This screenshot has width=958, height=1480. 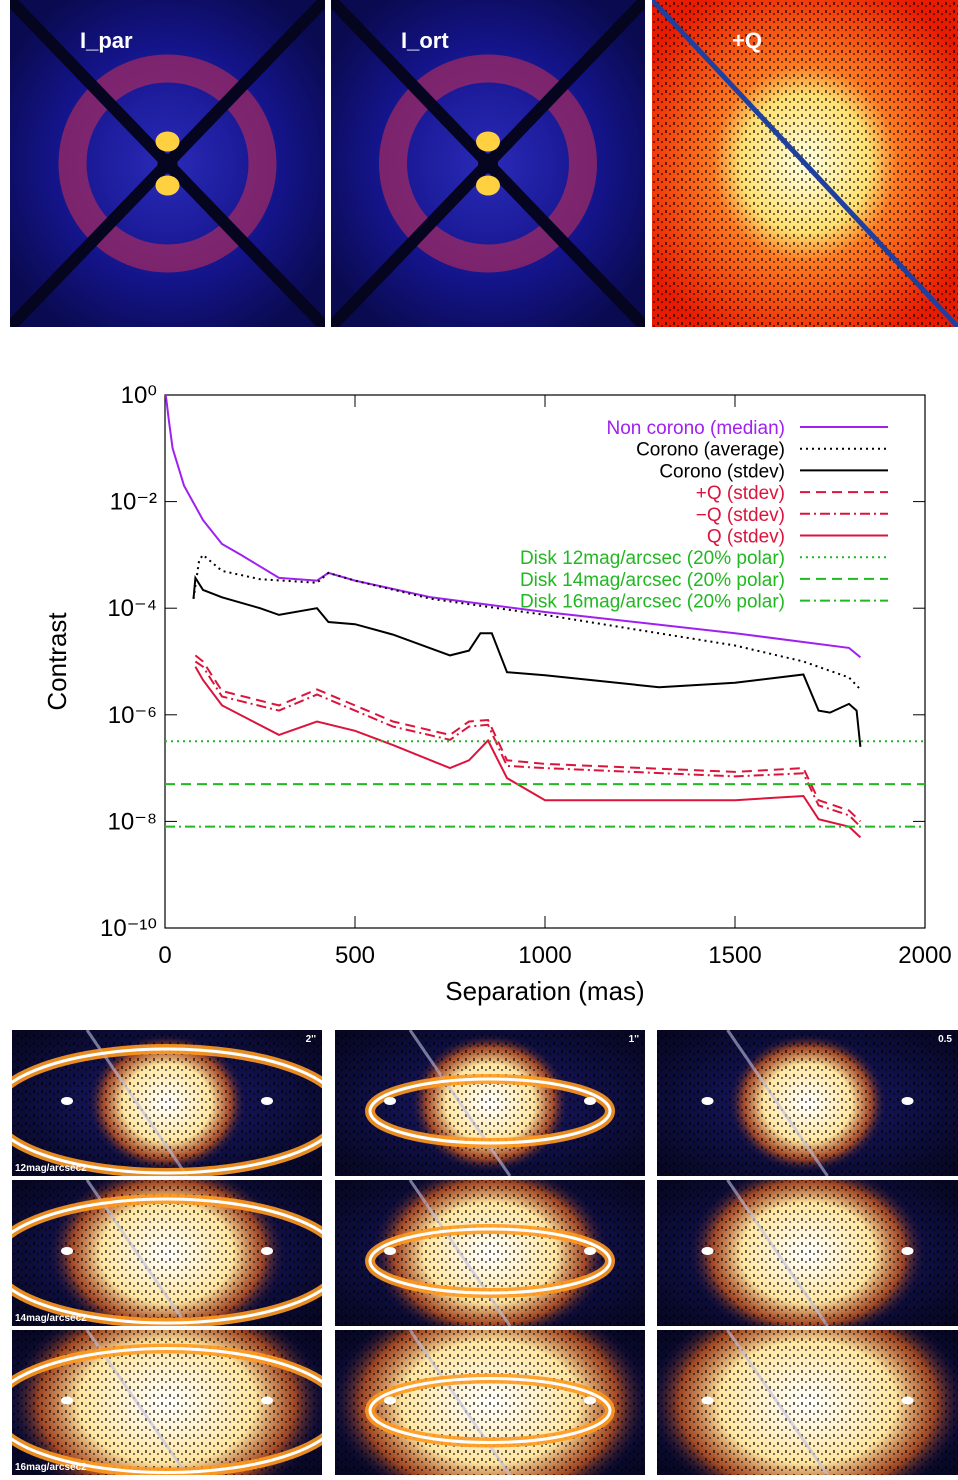 I want to click on scale-label: 0.5, so click(x=945, y=1039).